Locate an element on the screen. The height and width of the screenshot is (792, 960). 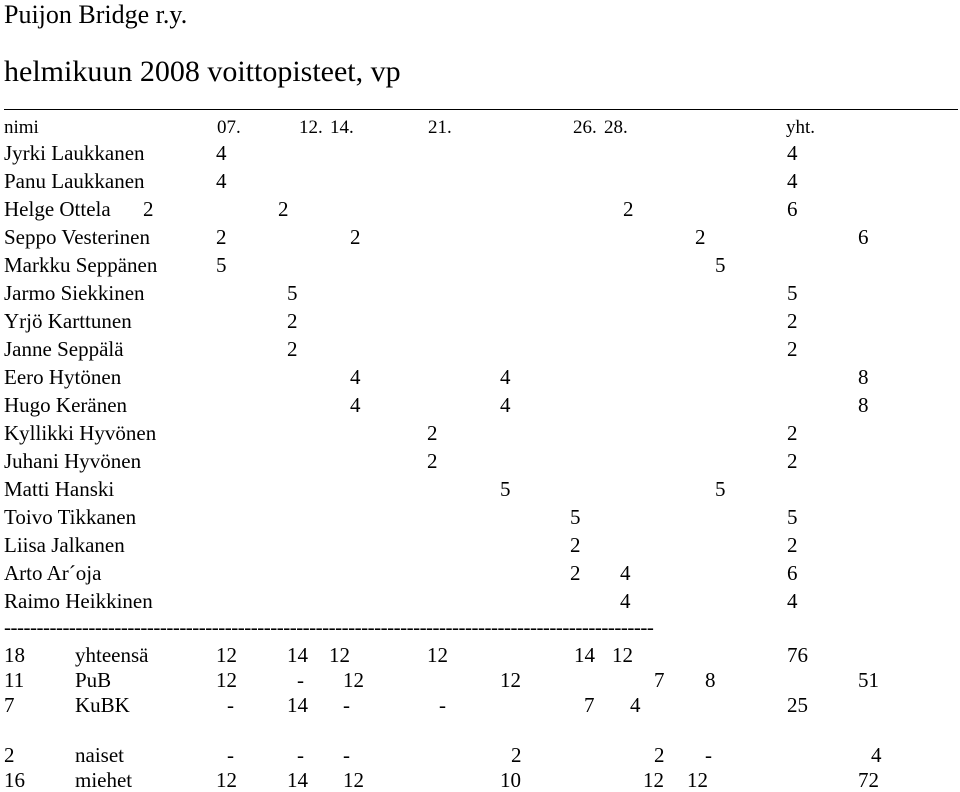
summary-label: yhteensä is located at coordinates (112, 655).